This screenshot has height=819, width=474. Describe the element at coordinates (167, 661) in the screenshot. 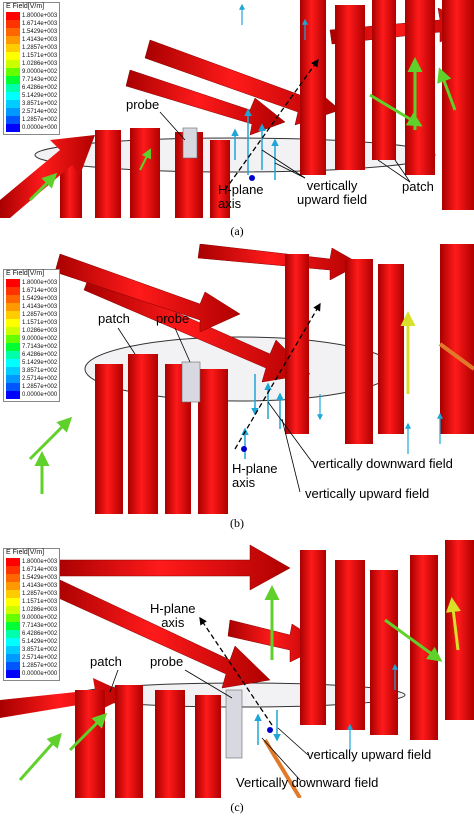

I see `label-probe: probe` at that location.